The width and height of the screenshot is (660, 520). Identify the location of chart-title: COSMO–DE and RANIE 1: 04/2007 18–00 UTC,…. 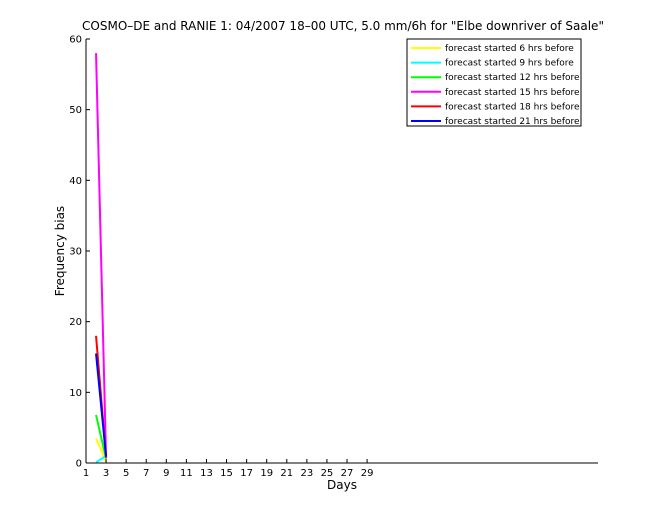
(343, 26).